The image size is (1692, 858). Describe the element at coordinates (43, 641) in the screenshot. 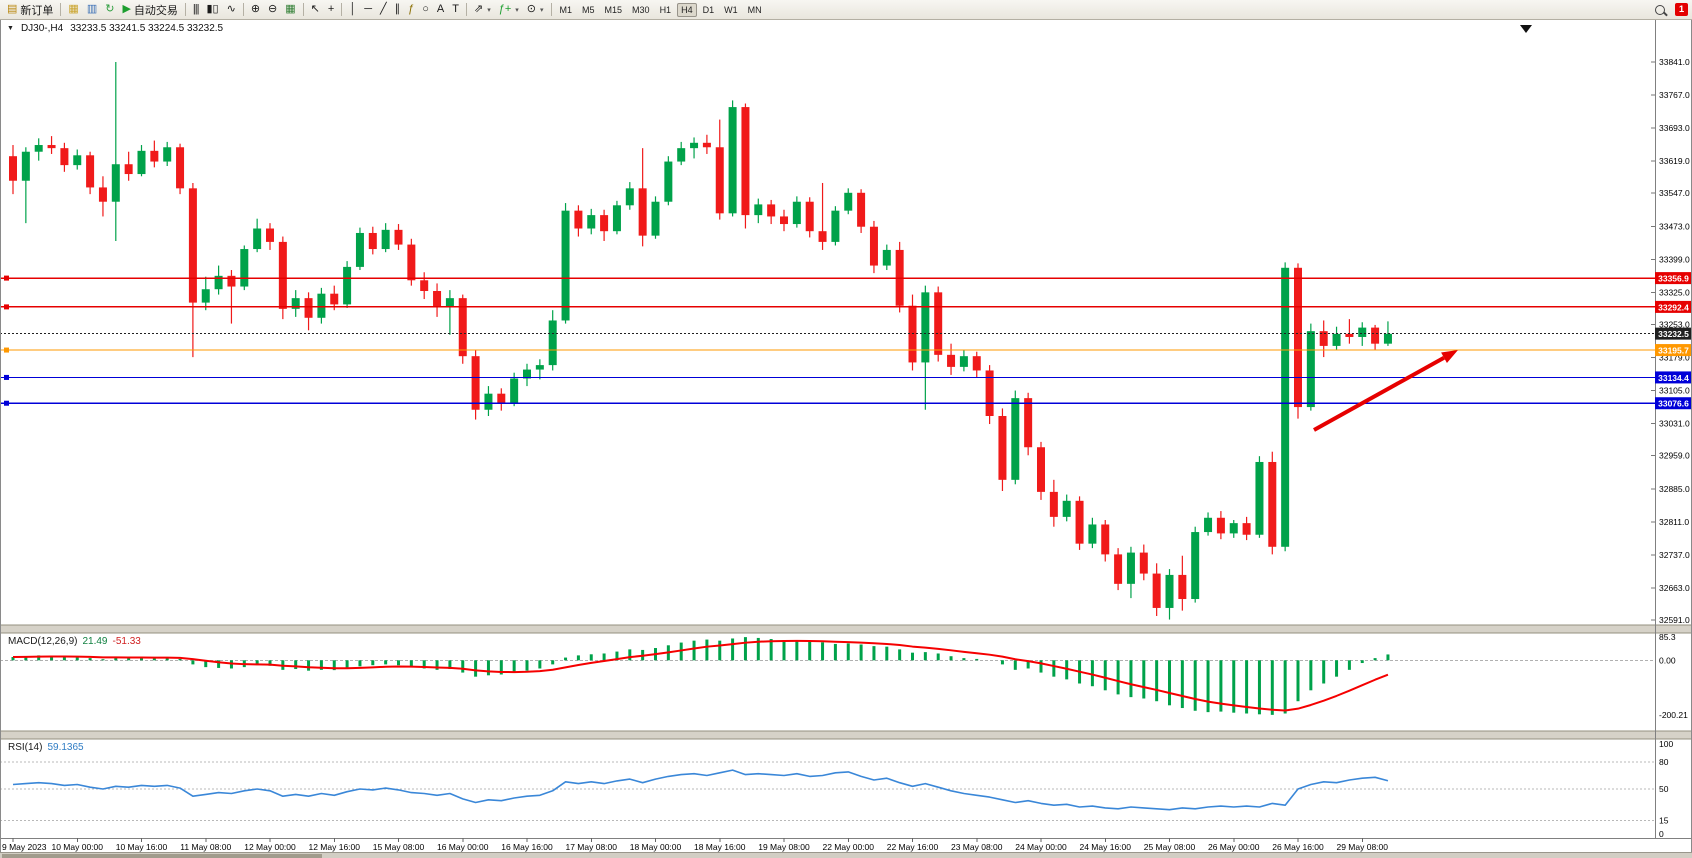

I see `macd-label: MACD(12,26,9)` at that location.